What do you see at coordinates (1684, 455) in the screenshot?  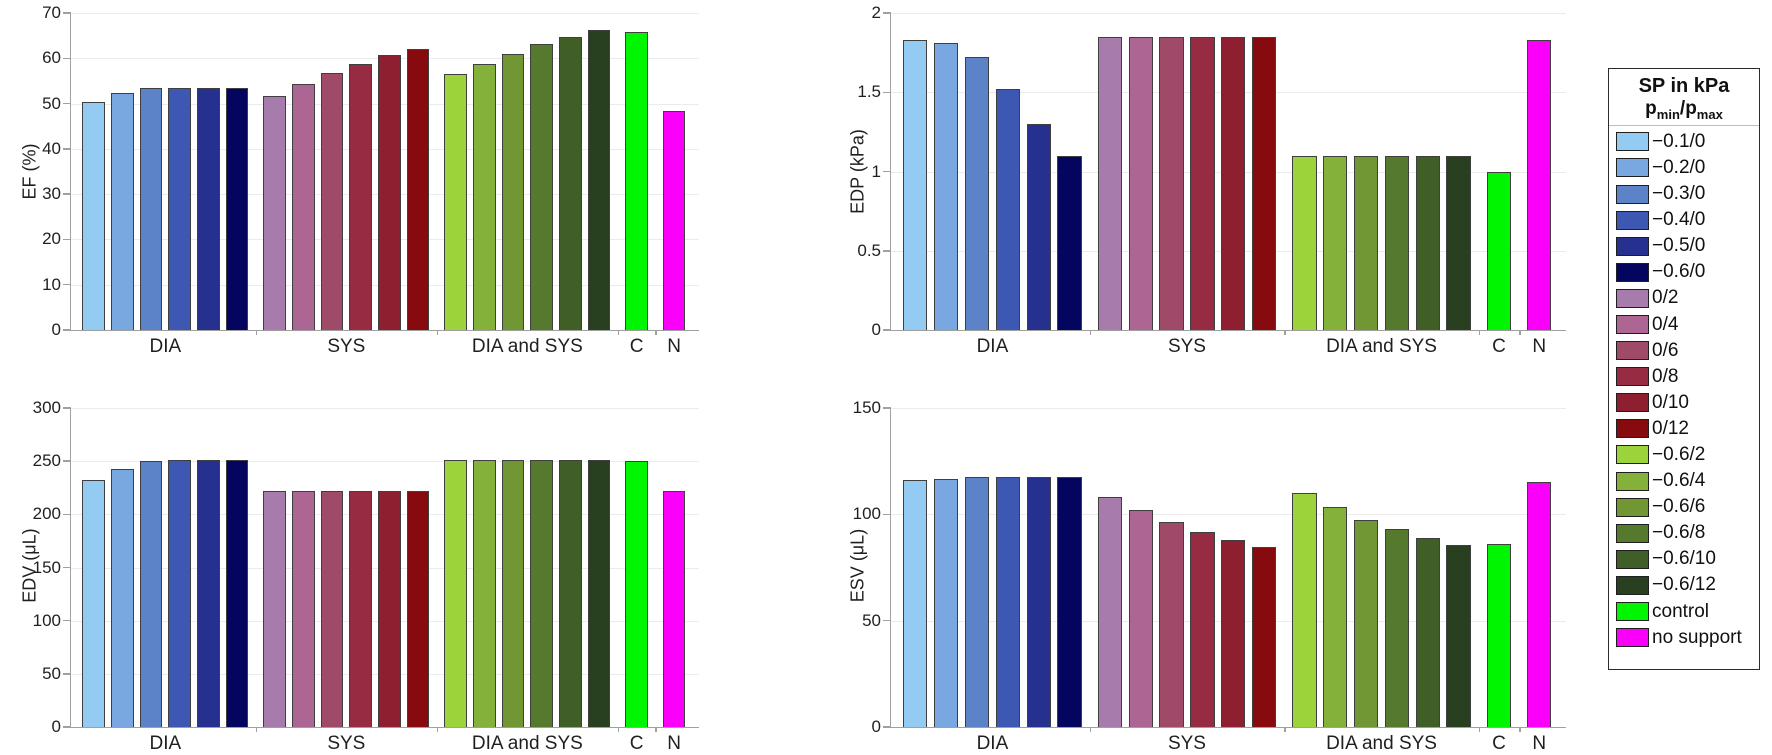 I see `legend-entry: −0.6/2` at bounding box center [1684, 455].